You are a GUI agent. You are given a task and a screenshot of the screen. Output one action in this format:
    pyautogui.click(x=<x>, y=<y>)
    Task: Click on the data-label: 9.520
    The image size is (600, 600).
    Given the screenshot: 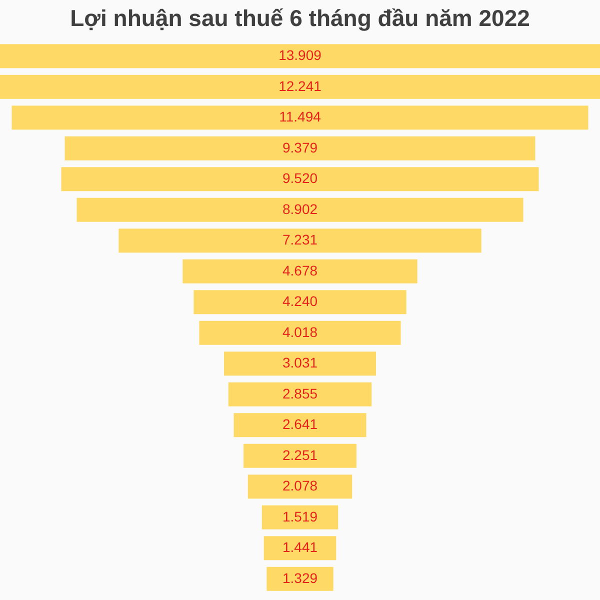 What is the action you would take?
    pyautogui.click(x=300, y=178)
    